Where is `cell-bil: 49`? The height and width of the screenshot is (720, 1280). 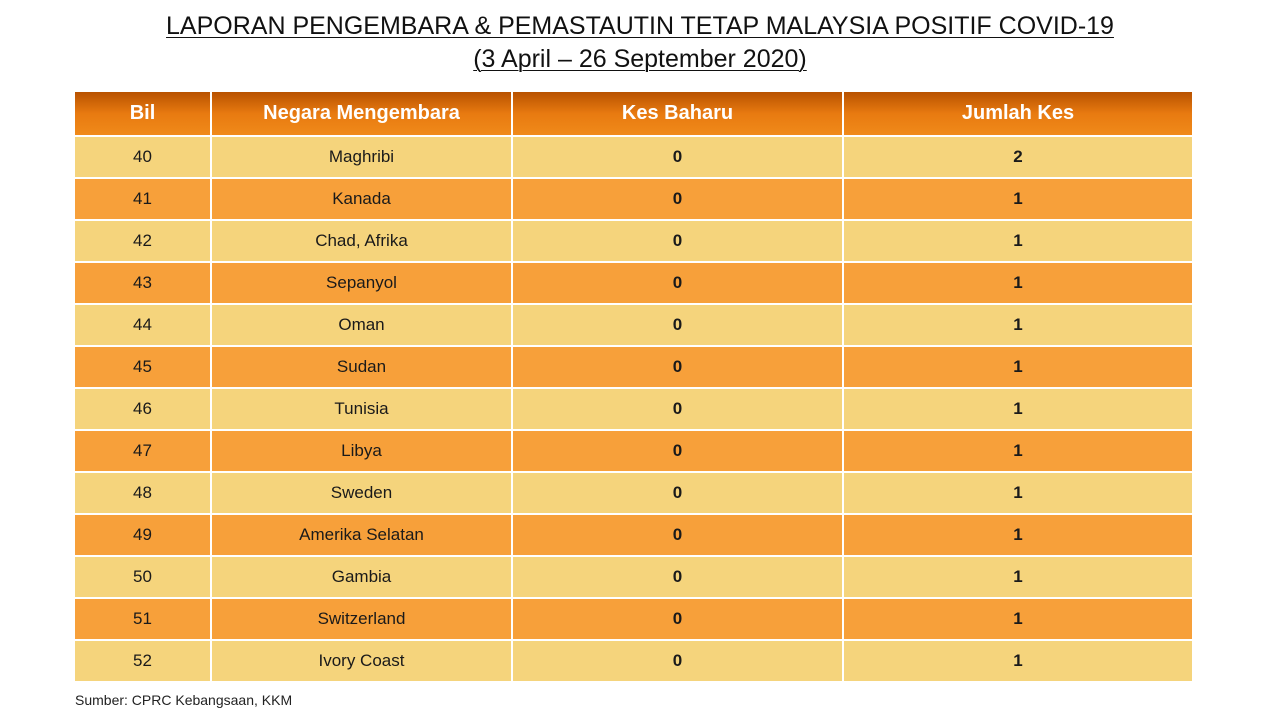
cell-bil: 49 is located at coordinates (142, 535).